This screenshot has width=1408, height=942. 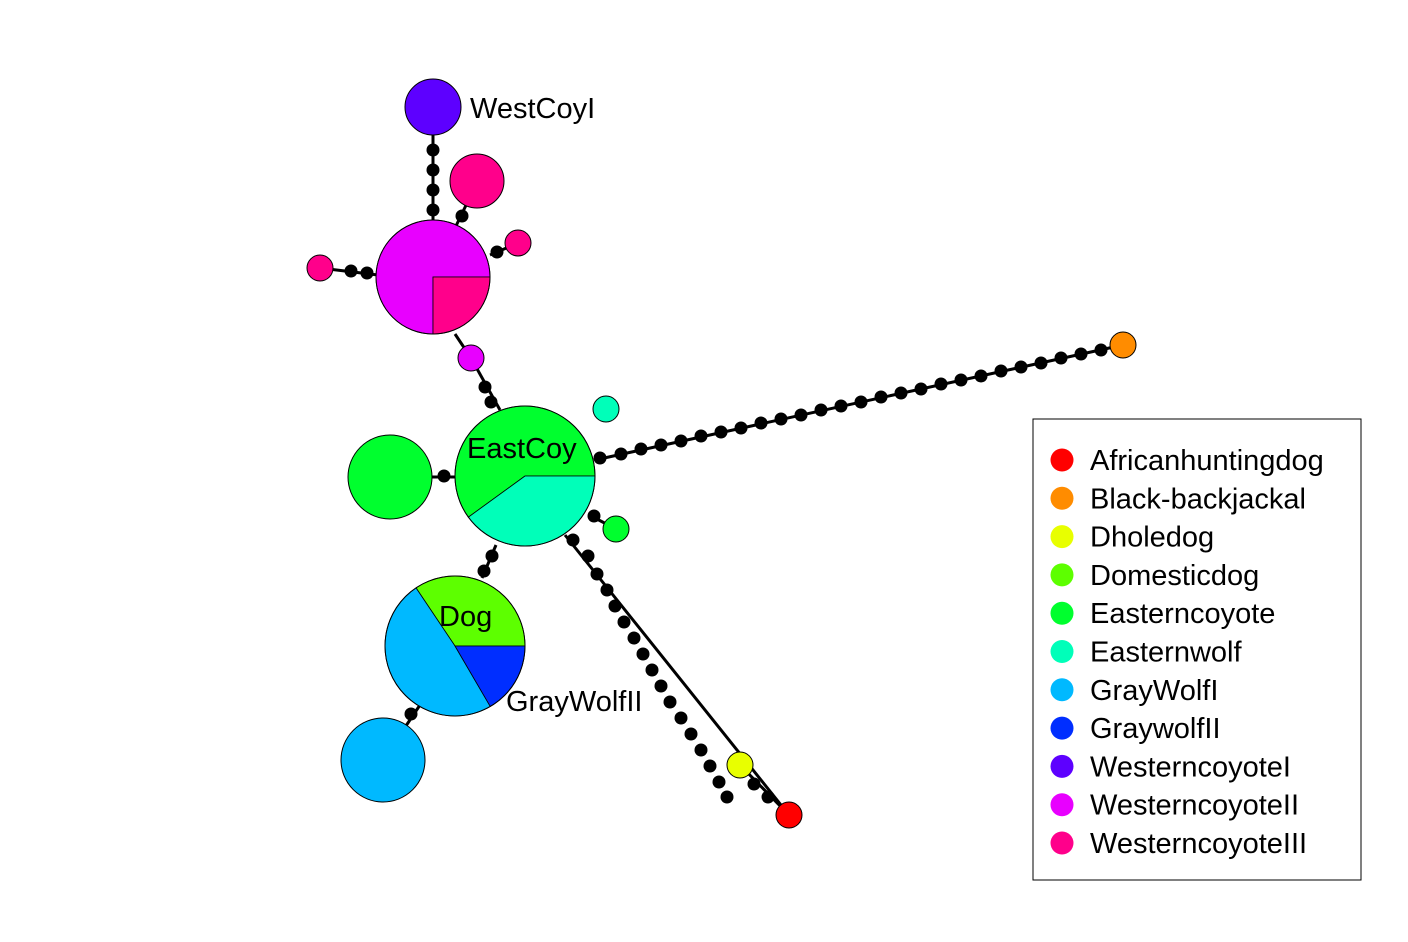 I want to click on legend-label: WesterncoyoteII, so click(x=1194, y=806).